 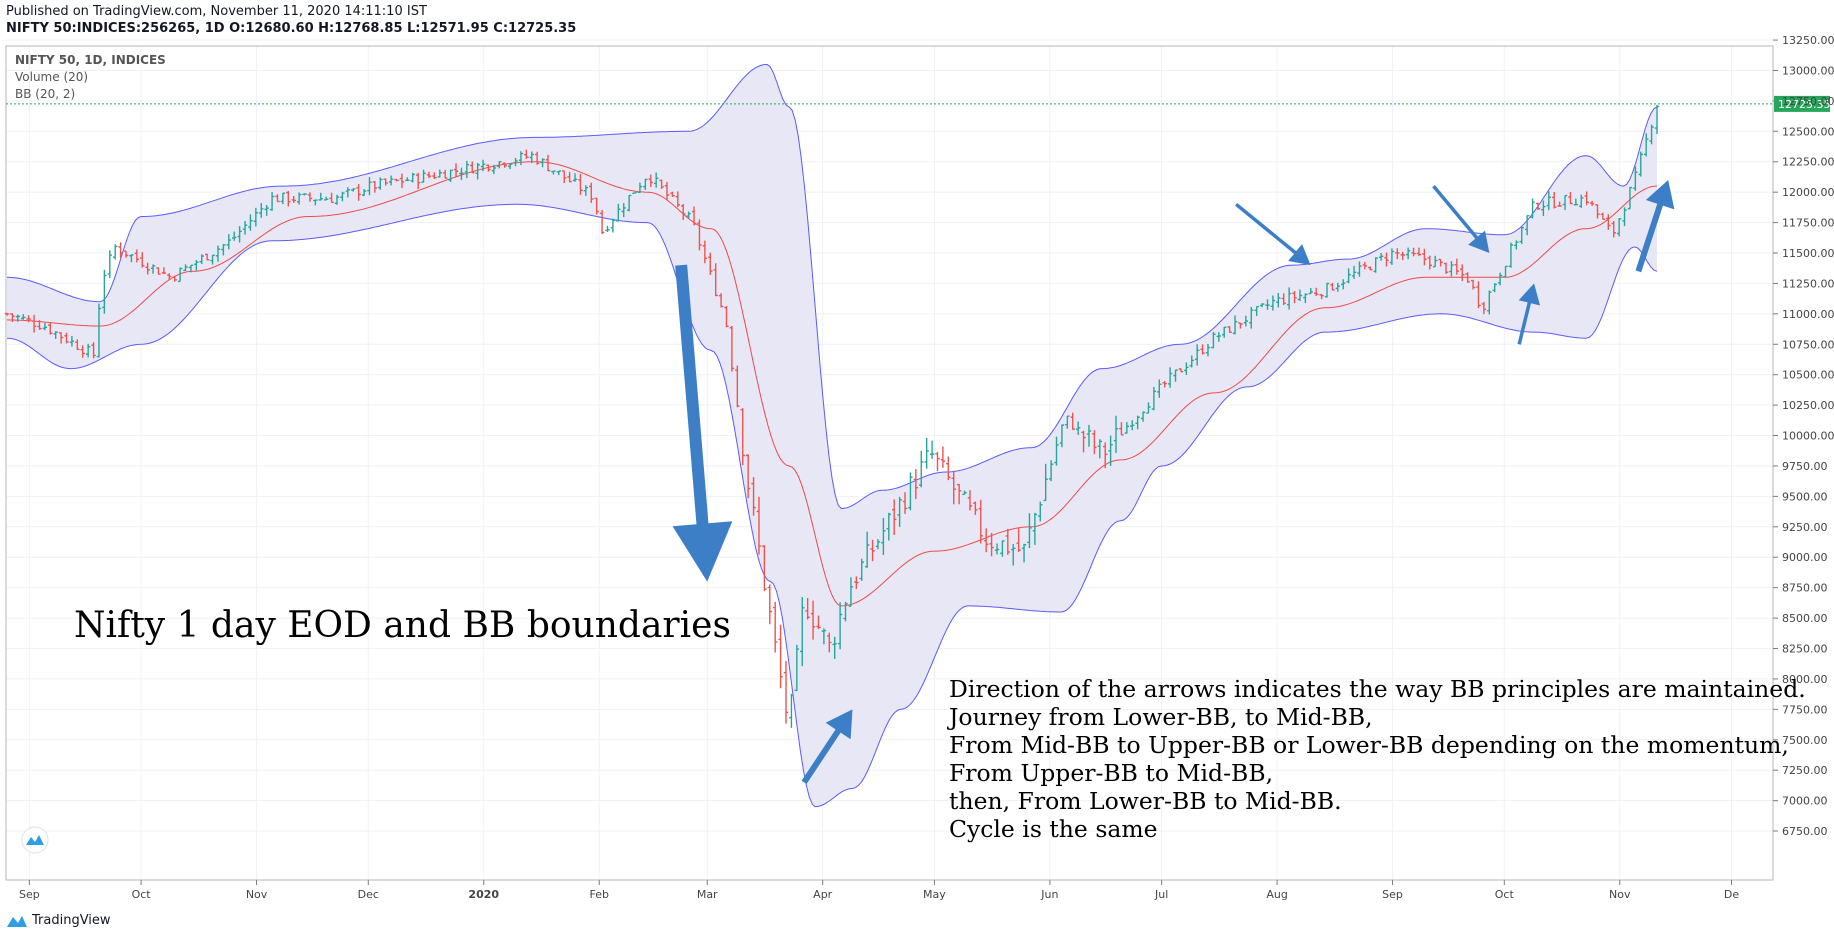 I want to click on y-tick-label: 13000.00, so click(x=1808, y=70).